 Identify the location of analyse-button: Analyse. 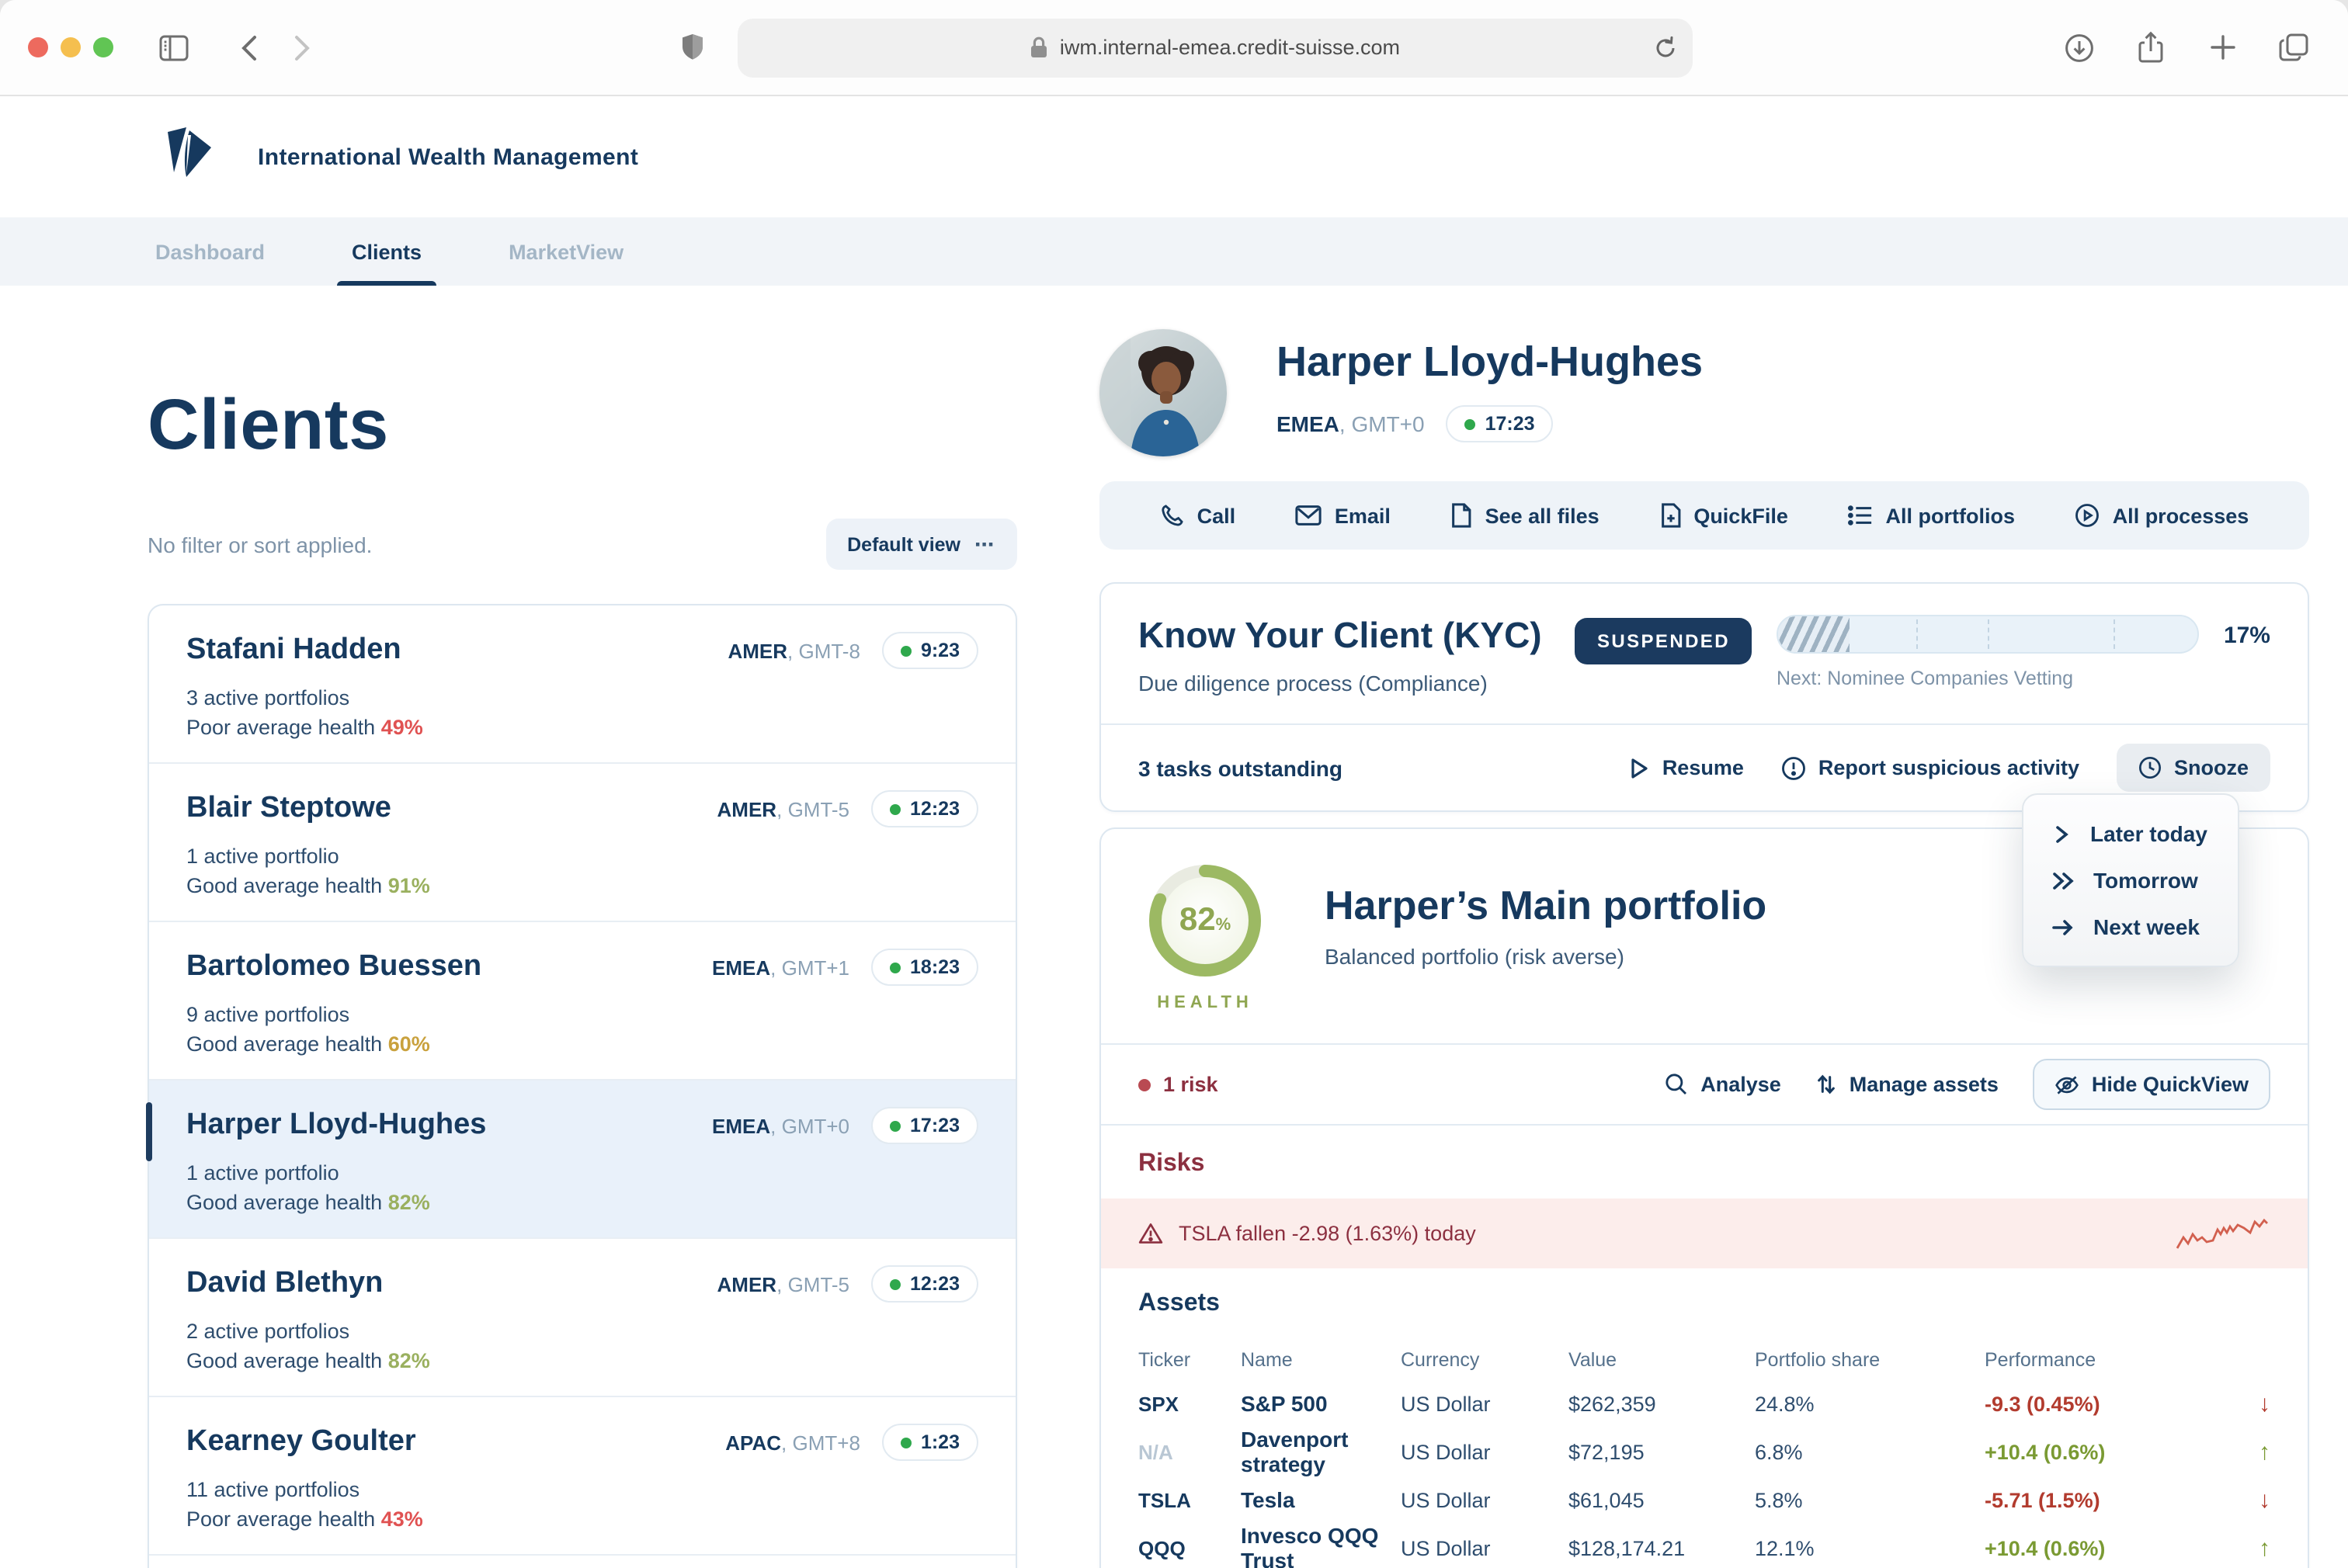
(1723, 1084).